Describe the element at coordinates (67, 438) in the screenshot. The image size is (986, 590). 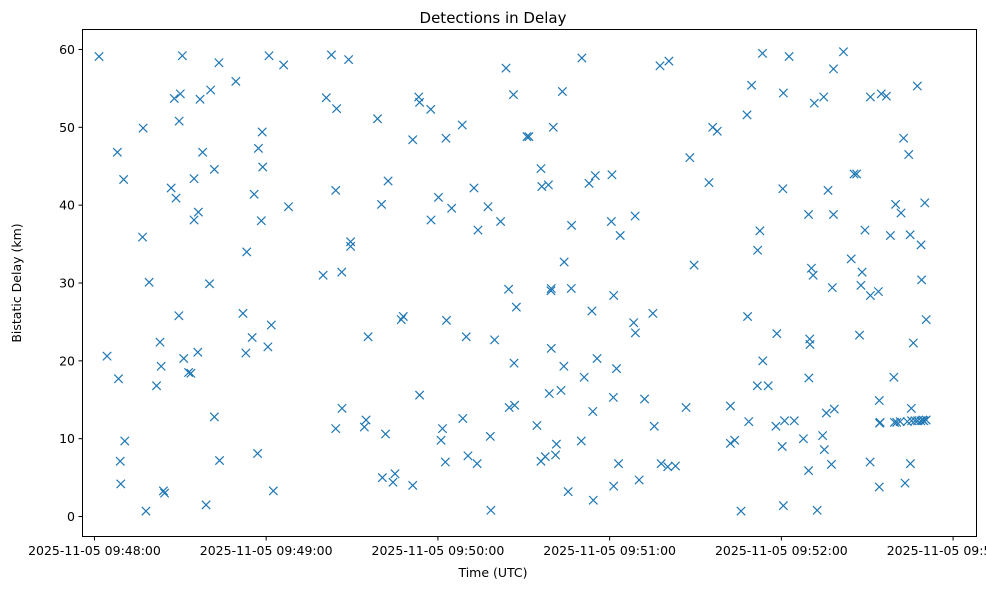
I see `y-tick-label: 10` at that location.